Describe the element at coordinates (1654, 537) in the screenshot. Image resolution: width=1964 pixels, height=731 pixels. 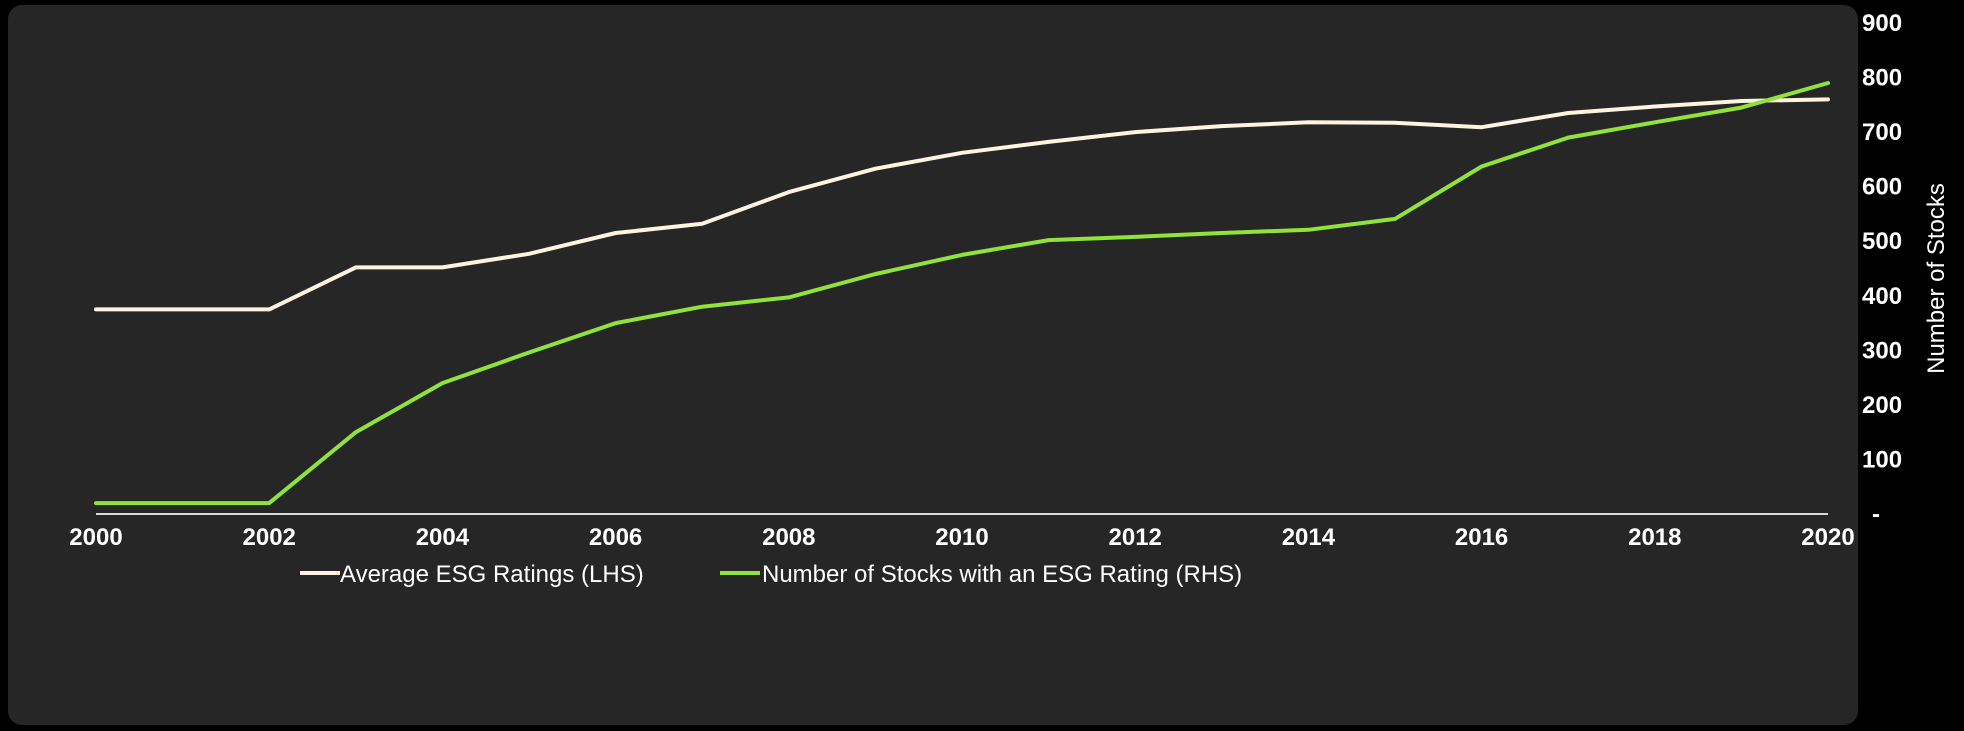
I see `x-tick-label: 2018` at that location.